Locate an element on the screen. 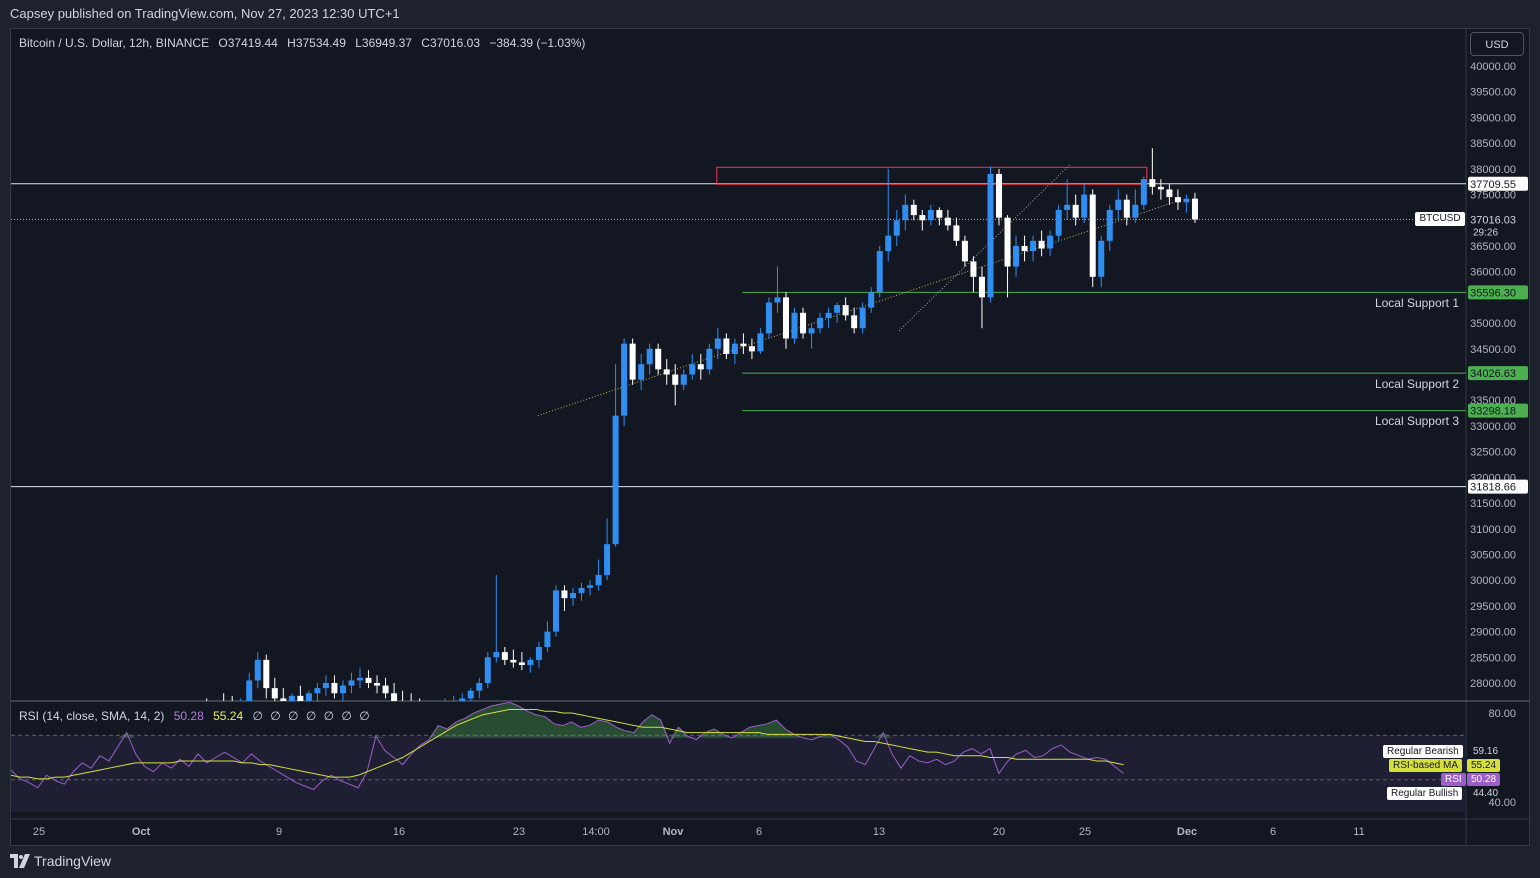 This screenshot has width=1540, height=878. high-value: H37534.49 is located at coordinates (316, 43).